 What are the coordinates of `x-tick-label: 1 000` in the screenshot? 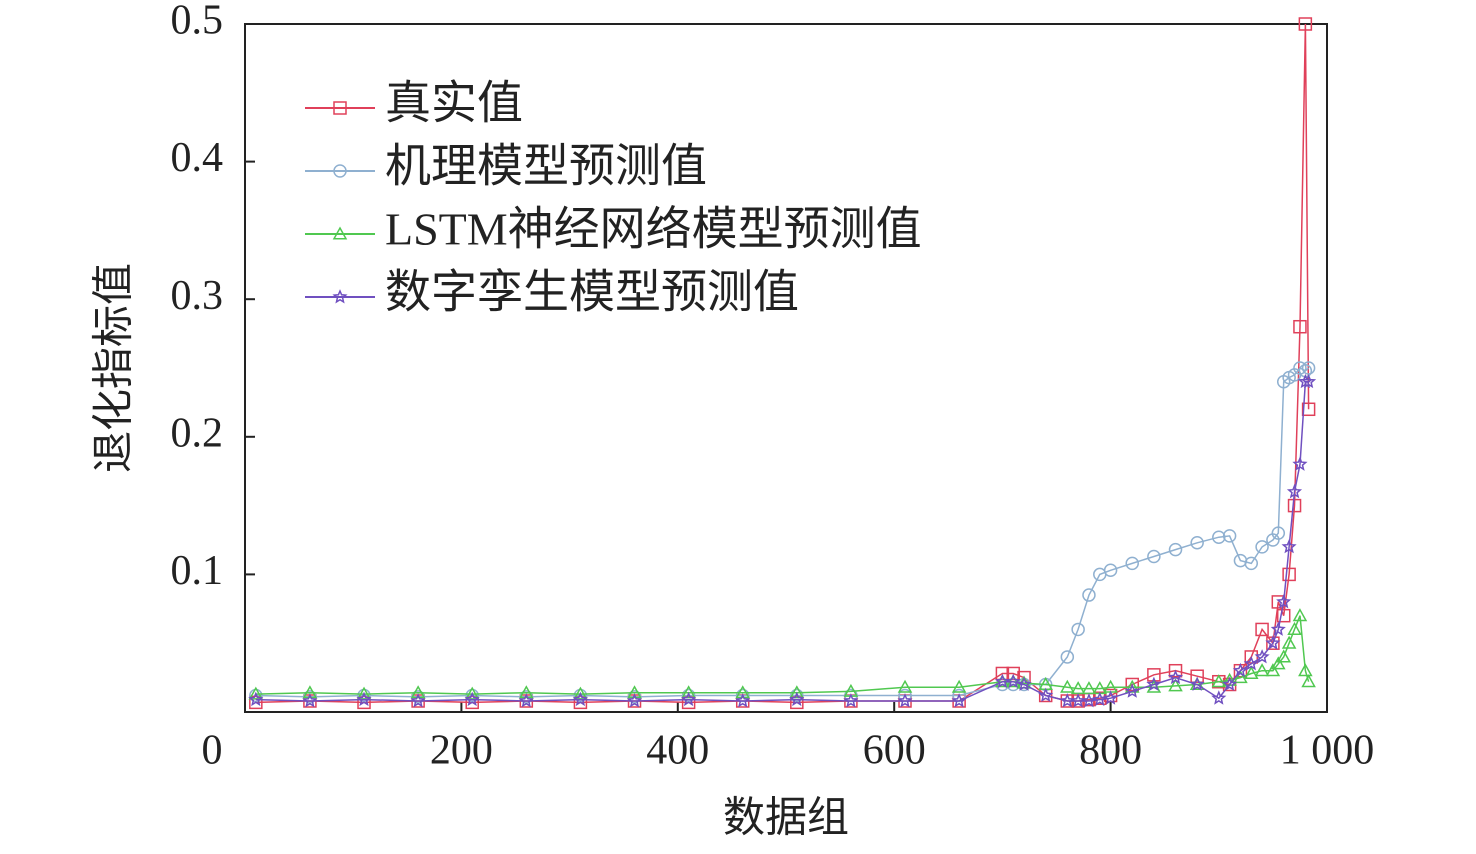 It's located at (1327, 751).